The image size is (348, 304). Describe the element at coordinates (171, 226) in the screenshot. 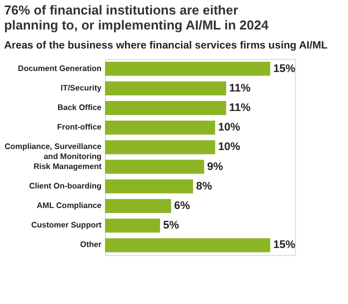

I see `data-label: 5%` at that location.